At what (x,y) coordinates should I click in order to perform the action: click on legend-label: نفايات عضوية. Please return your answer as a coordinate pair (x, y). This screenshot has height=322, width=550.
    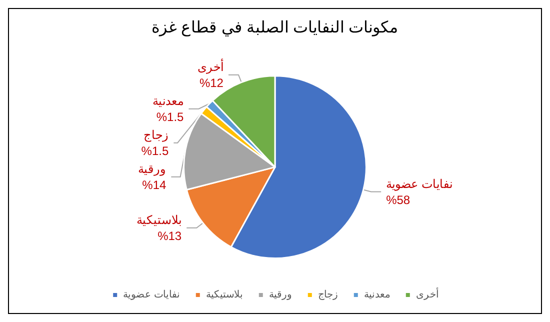
    Looking at the image, I should click on (151, 295).